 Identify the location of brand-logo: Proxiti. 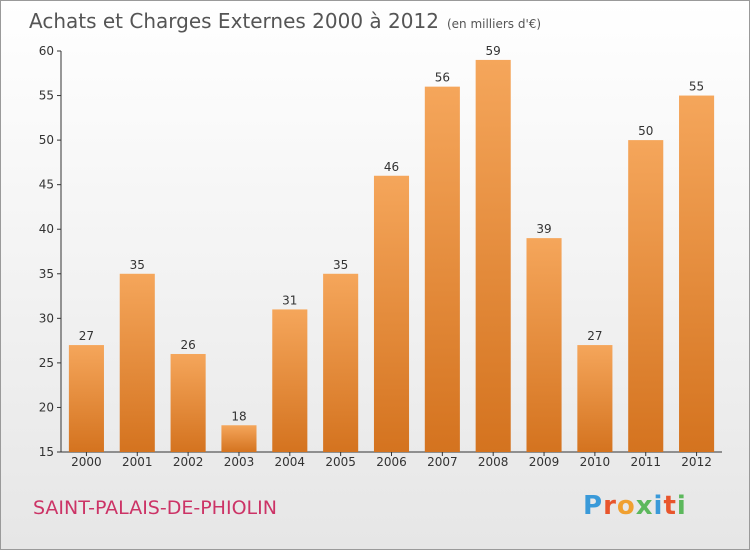
(635, 506).